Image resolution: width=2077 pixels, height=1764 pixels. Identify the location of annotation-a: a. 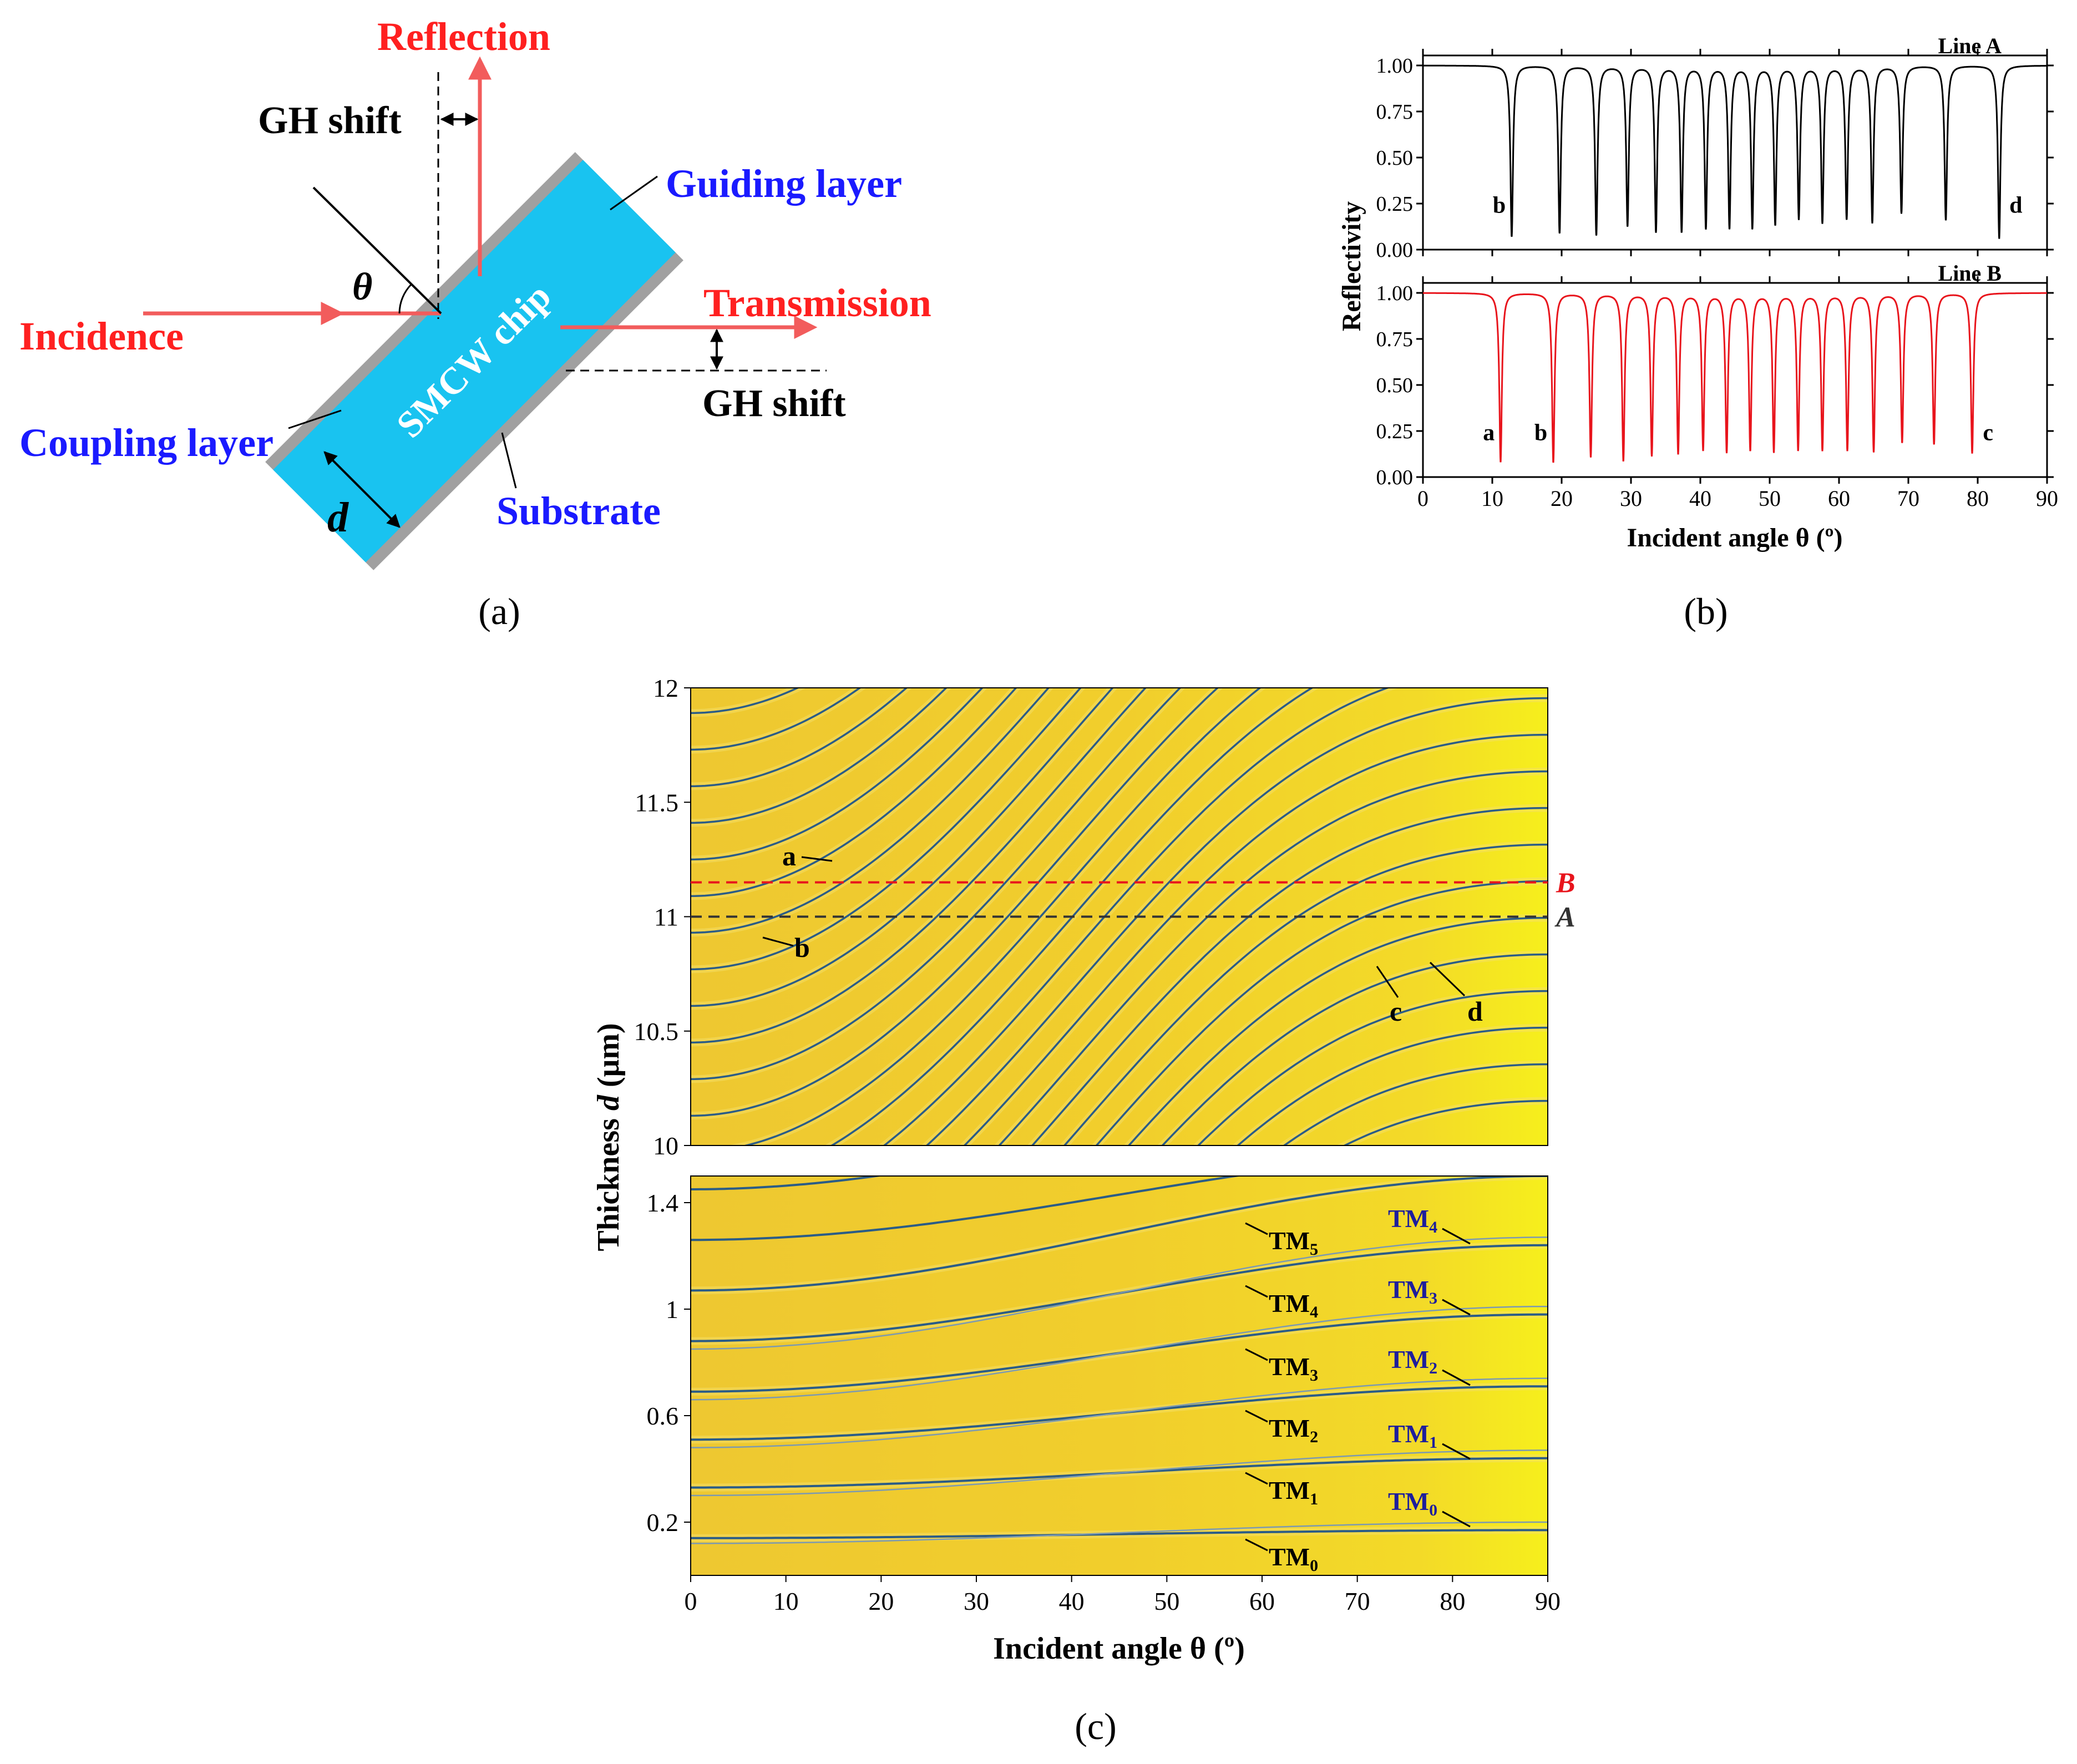
(789, 855).